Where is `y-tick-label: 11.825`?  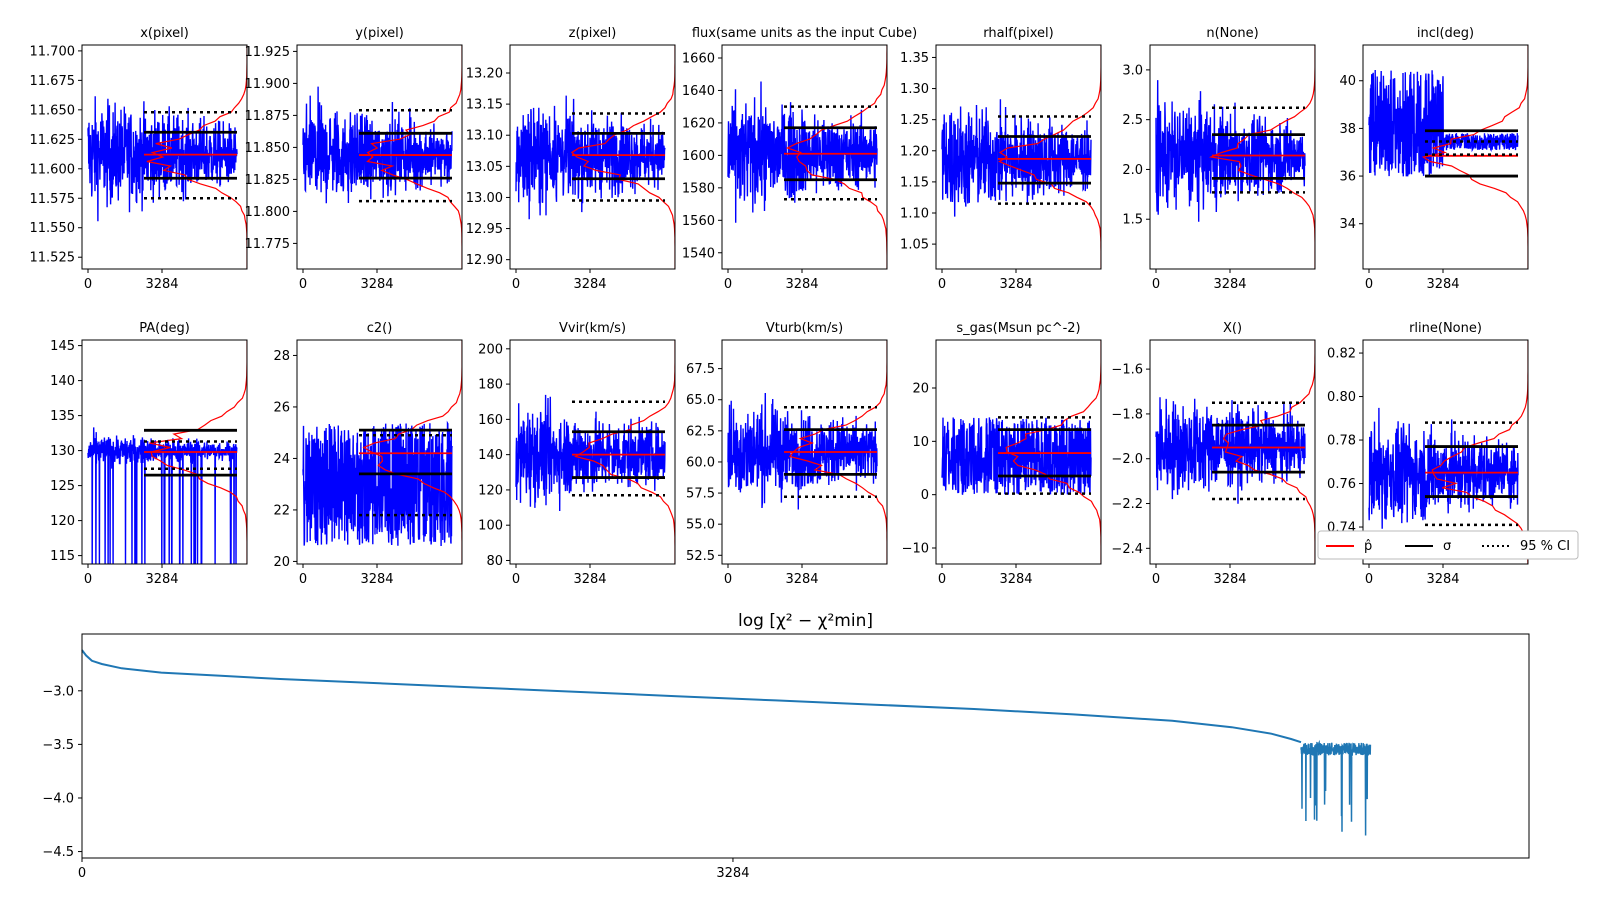
y-tick-label: 11.825 is located at coordinates (268, 180).